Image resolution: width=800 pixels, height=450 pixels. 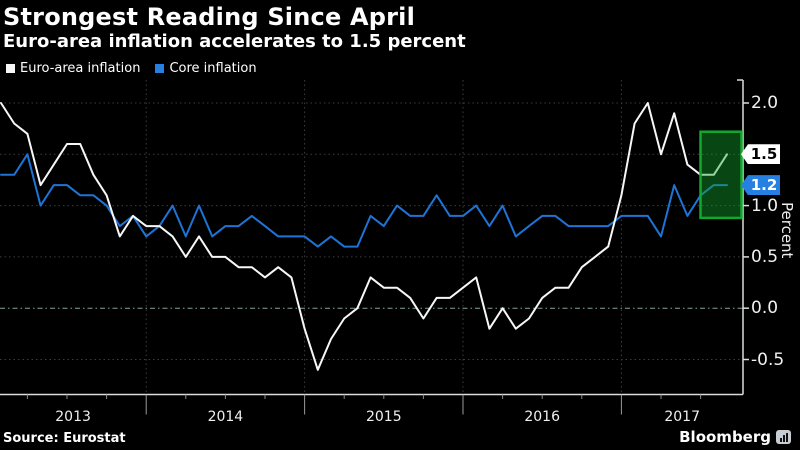 I want to click on legend-swatch-core-icon, so click(x=160, y=68).